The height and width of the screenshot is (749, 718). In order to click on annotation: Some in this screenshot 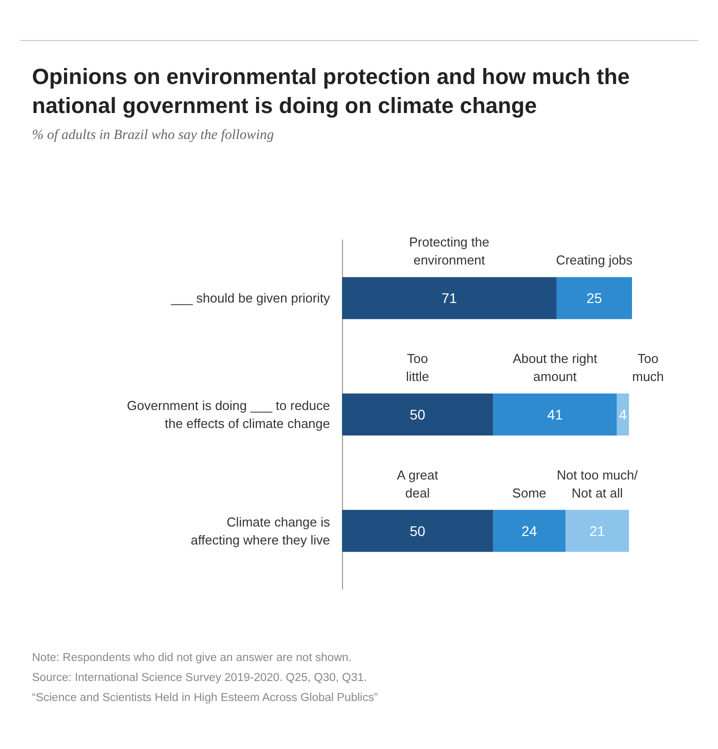, I will do `click(529, 492)`.